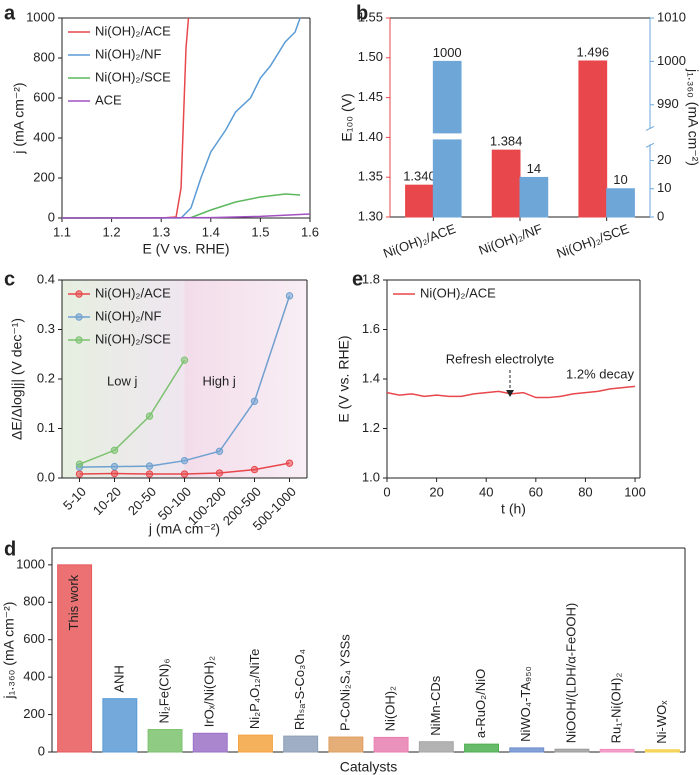 The width and height of the screenshot is (700, 775). What do you see at coordinates (46, 328) in the screenshot?
I see `y-tick-label: 0.3` at bounding box center [46, 328].